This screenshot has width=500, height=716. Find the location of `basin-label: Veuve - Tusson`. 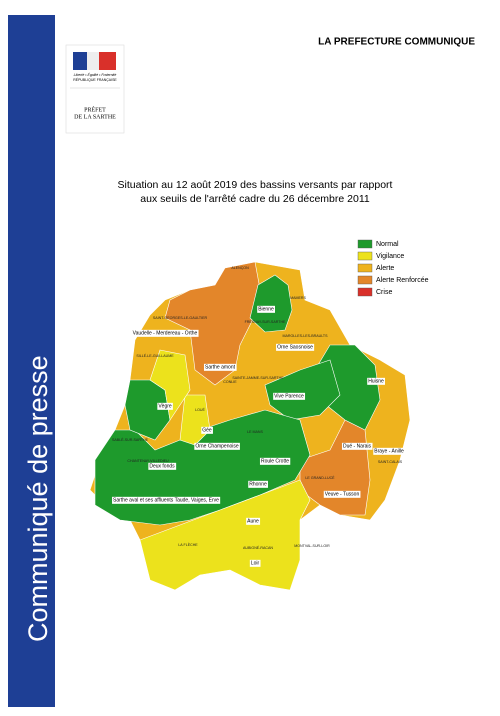

basin-label: Veuve - Tusson is located at coordinates (342, 494).